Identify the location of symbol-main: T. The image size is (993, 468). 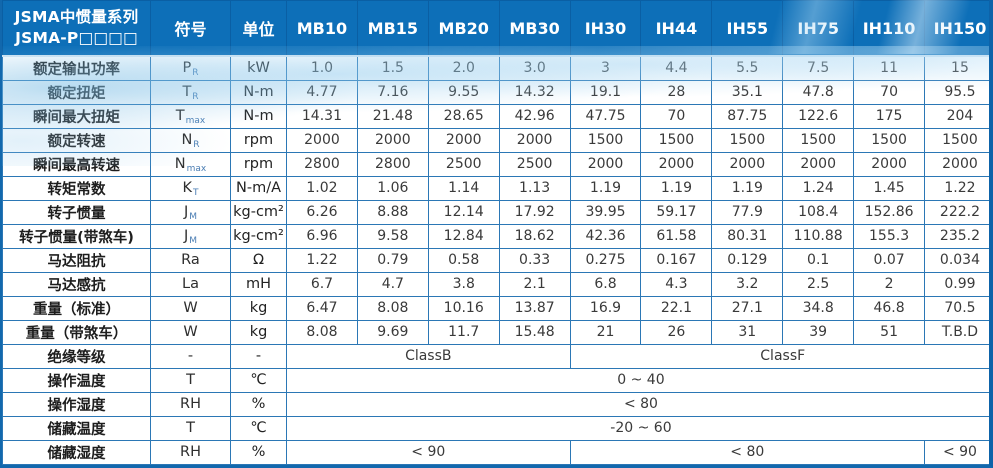
(187, 92).